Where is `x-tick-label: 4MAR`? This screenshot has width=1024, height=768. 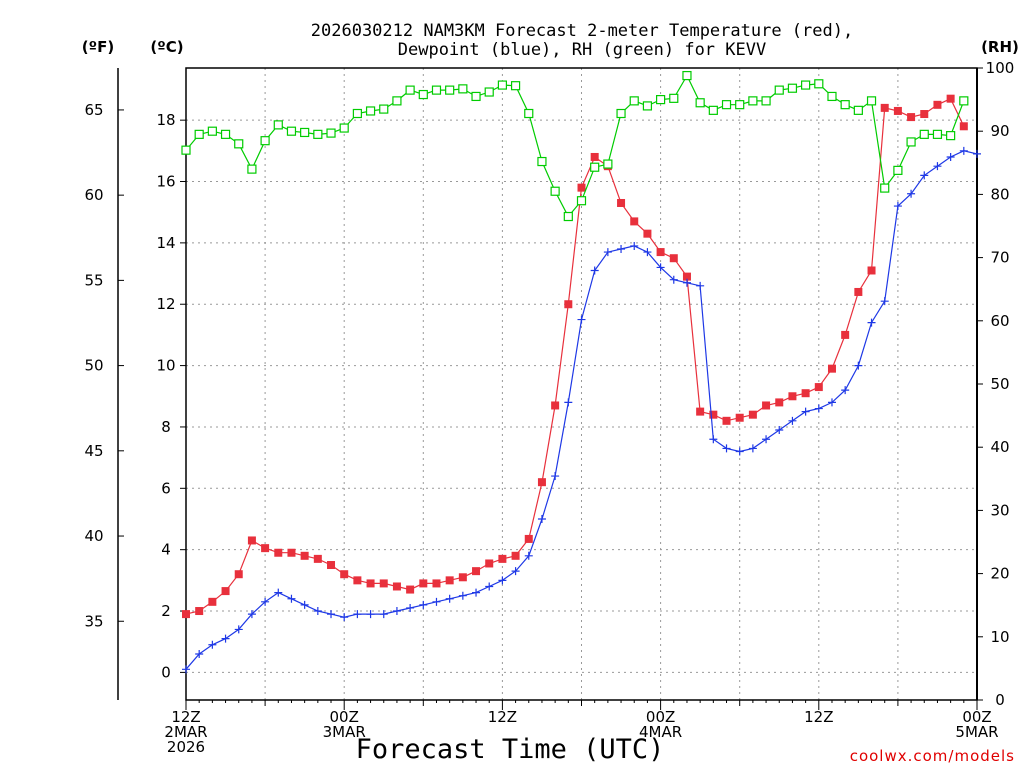
x-tick-label: 4MAR is located at coordinates (660, 732).